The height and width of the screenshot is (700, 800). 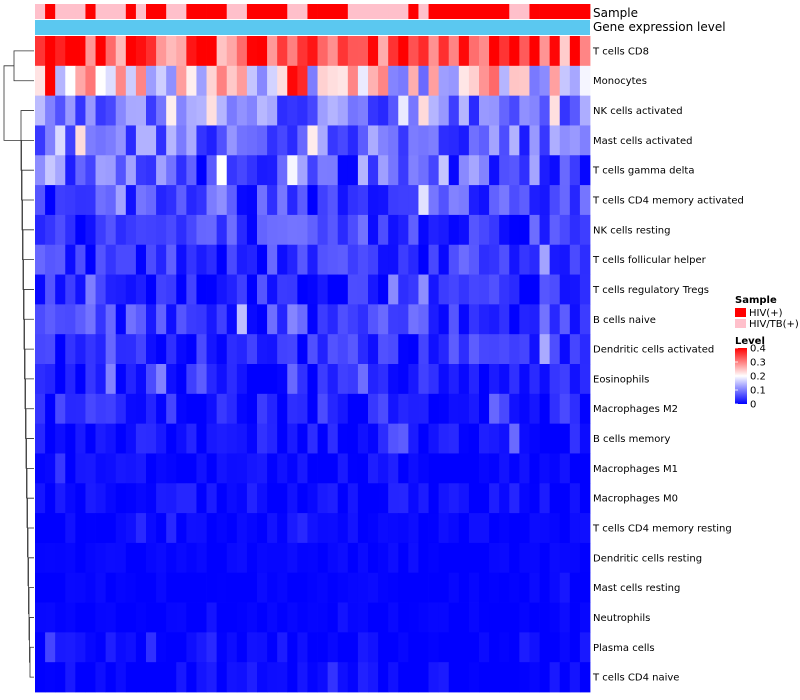 What do you see at coordinates (662, 529) in the screenshot?
I see `row-label: T cells CD4 memory resting` at bounding box center [662, 529].